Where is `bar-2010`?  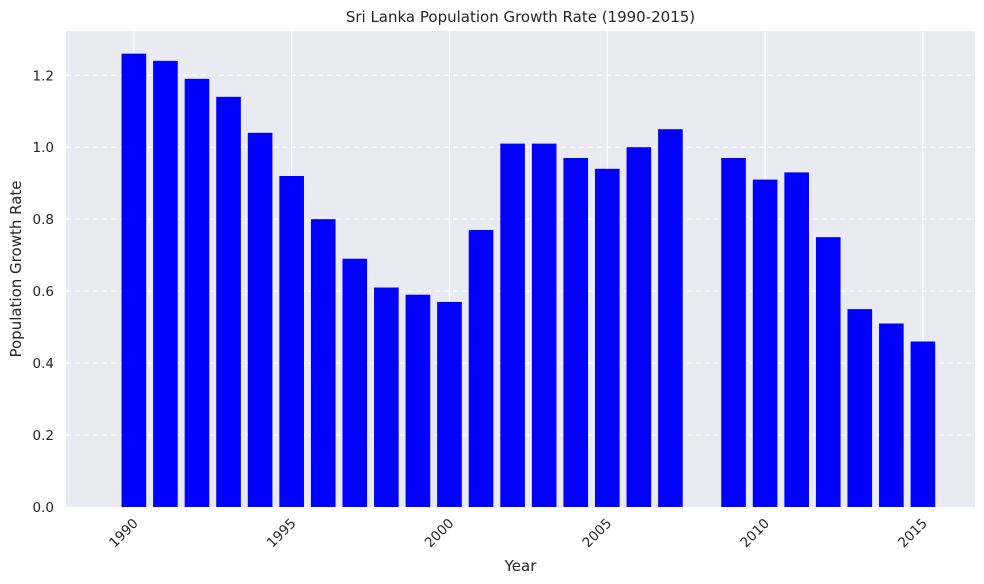 bar-2010 is located at coordinates (765, 343).